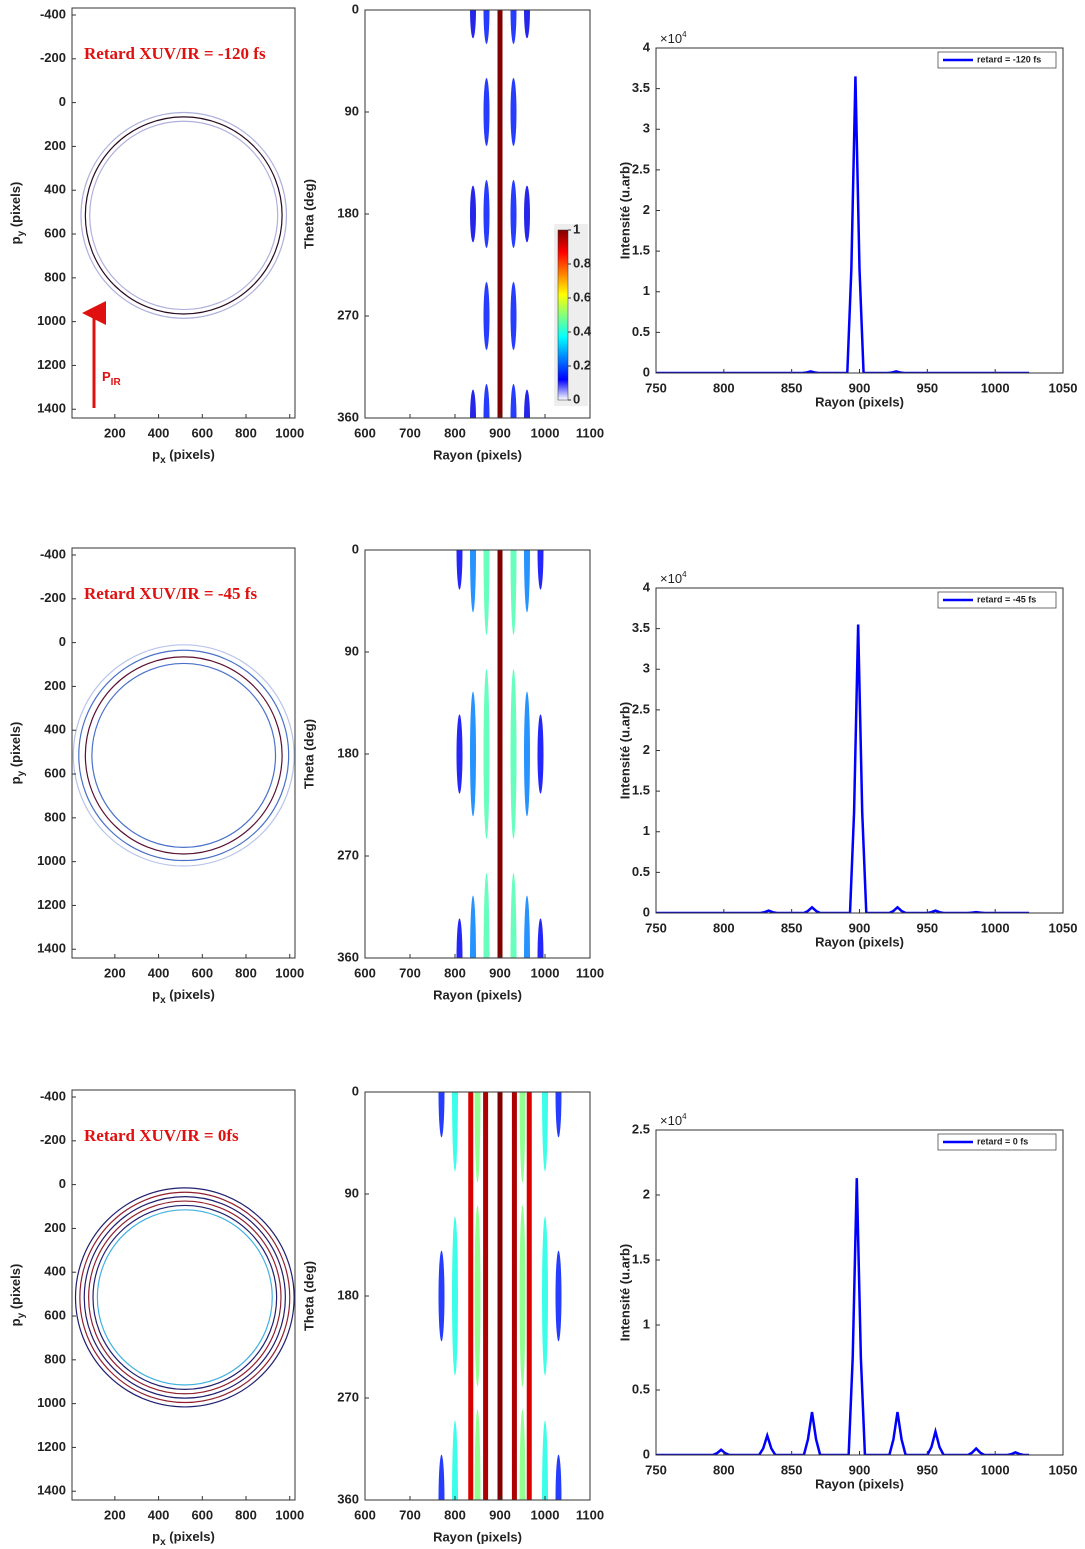  I want to click on colorbar, so click(563, 315).